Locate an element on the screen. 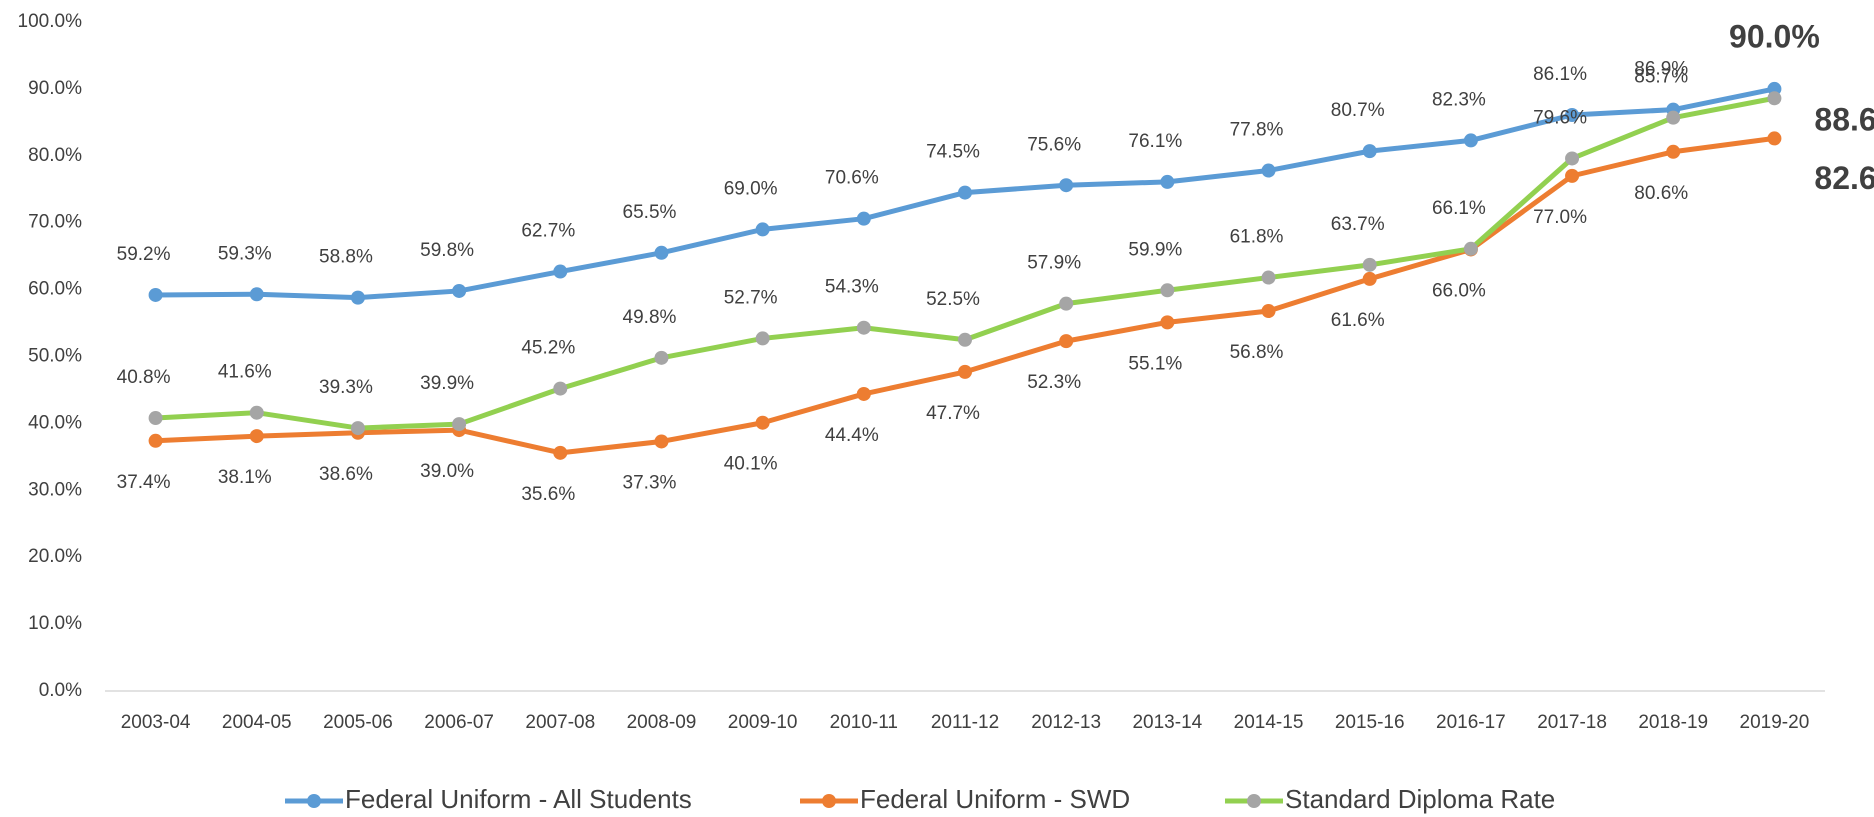 The image size is (1874, 817). x-tick-label: 2017-18 is located at coordinates (1572, 722).